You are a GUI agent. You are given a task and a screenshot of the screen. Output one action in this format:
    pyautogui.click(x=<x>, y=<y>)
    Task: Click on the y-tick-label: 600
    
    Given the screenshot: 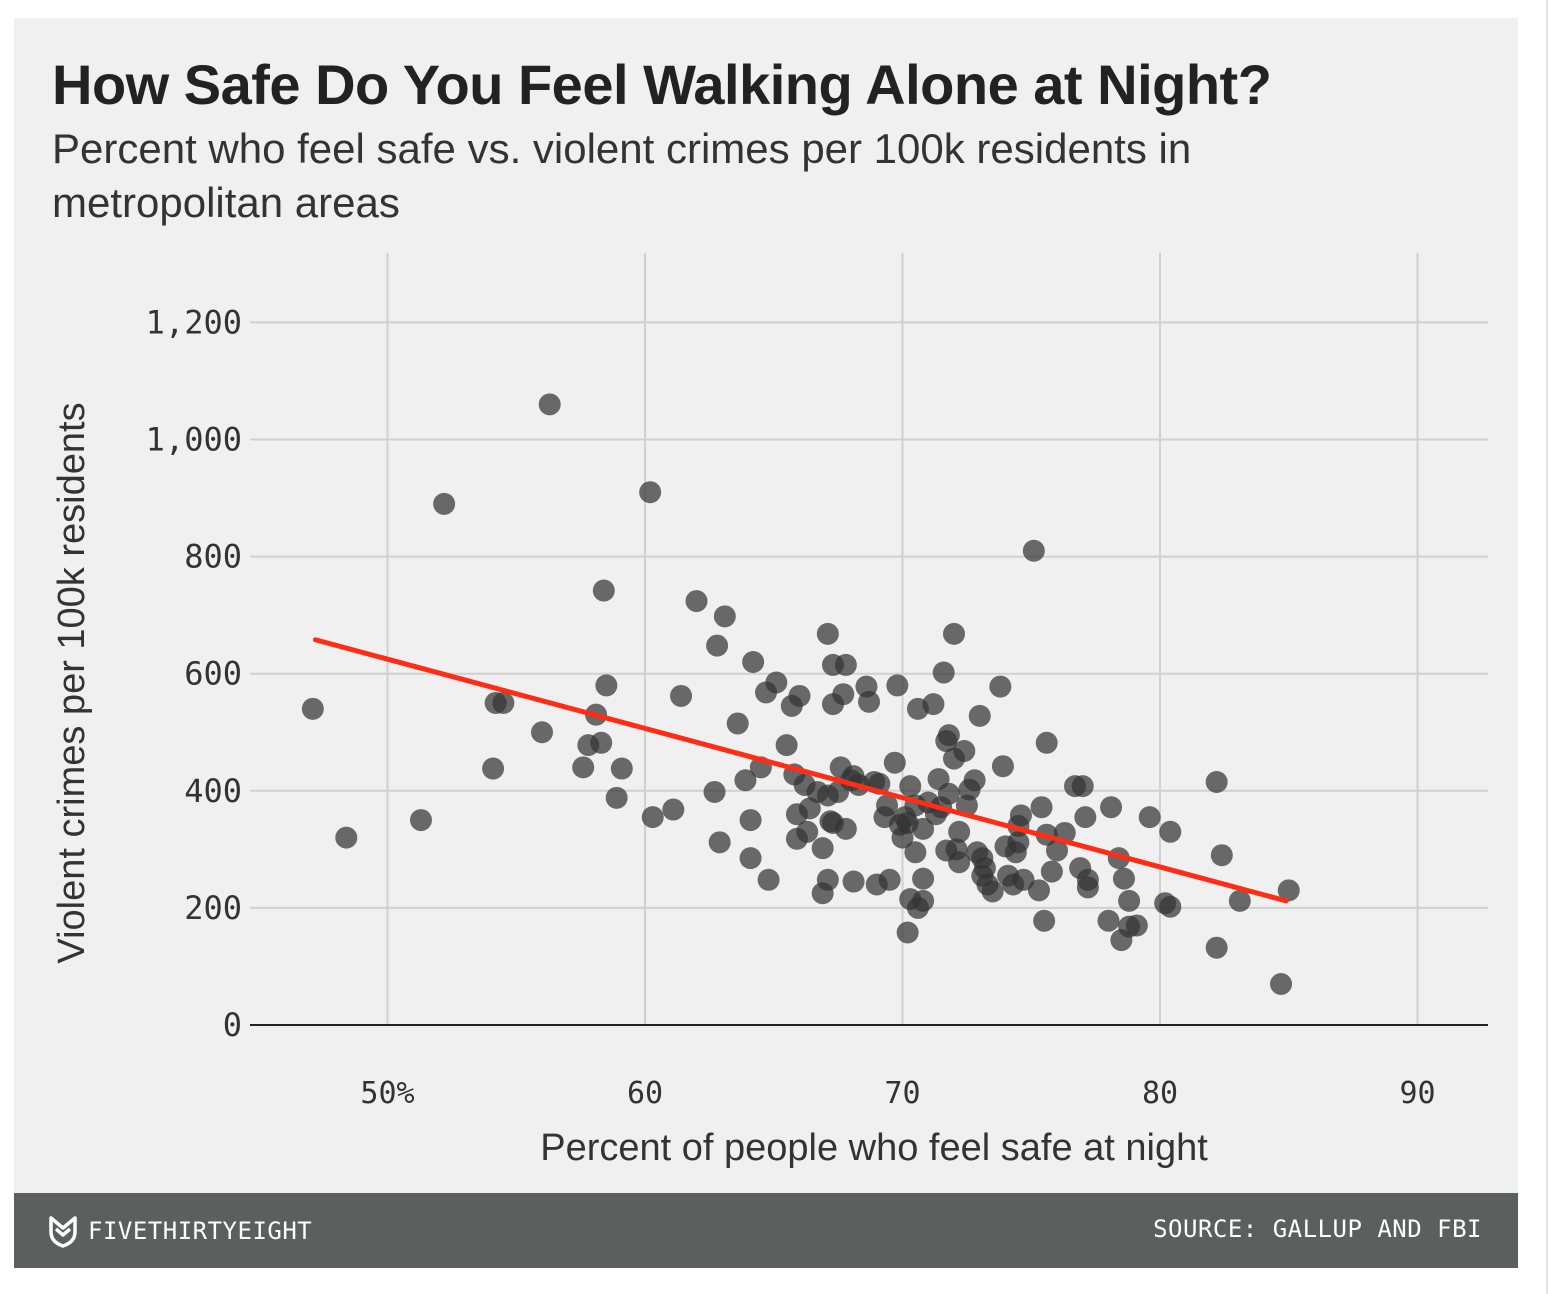 What is the action you would take?
    pyautogui.click(x=213, y=674)
    